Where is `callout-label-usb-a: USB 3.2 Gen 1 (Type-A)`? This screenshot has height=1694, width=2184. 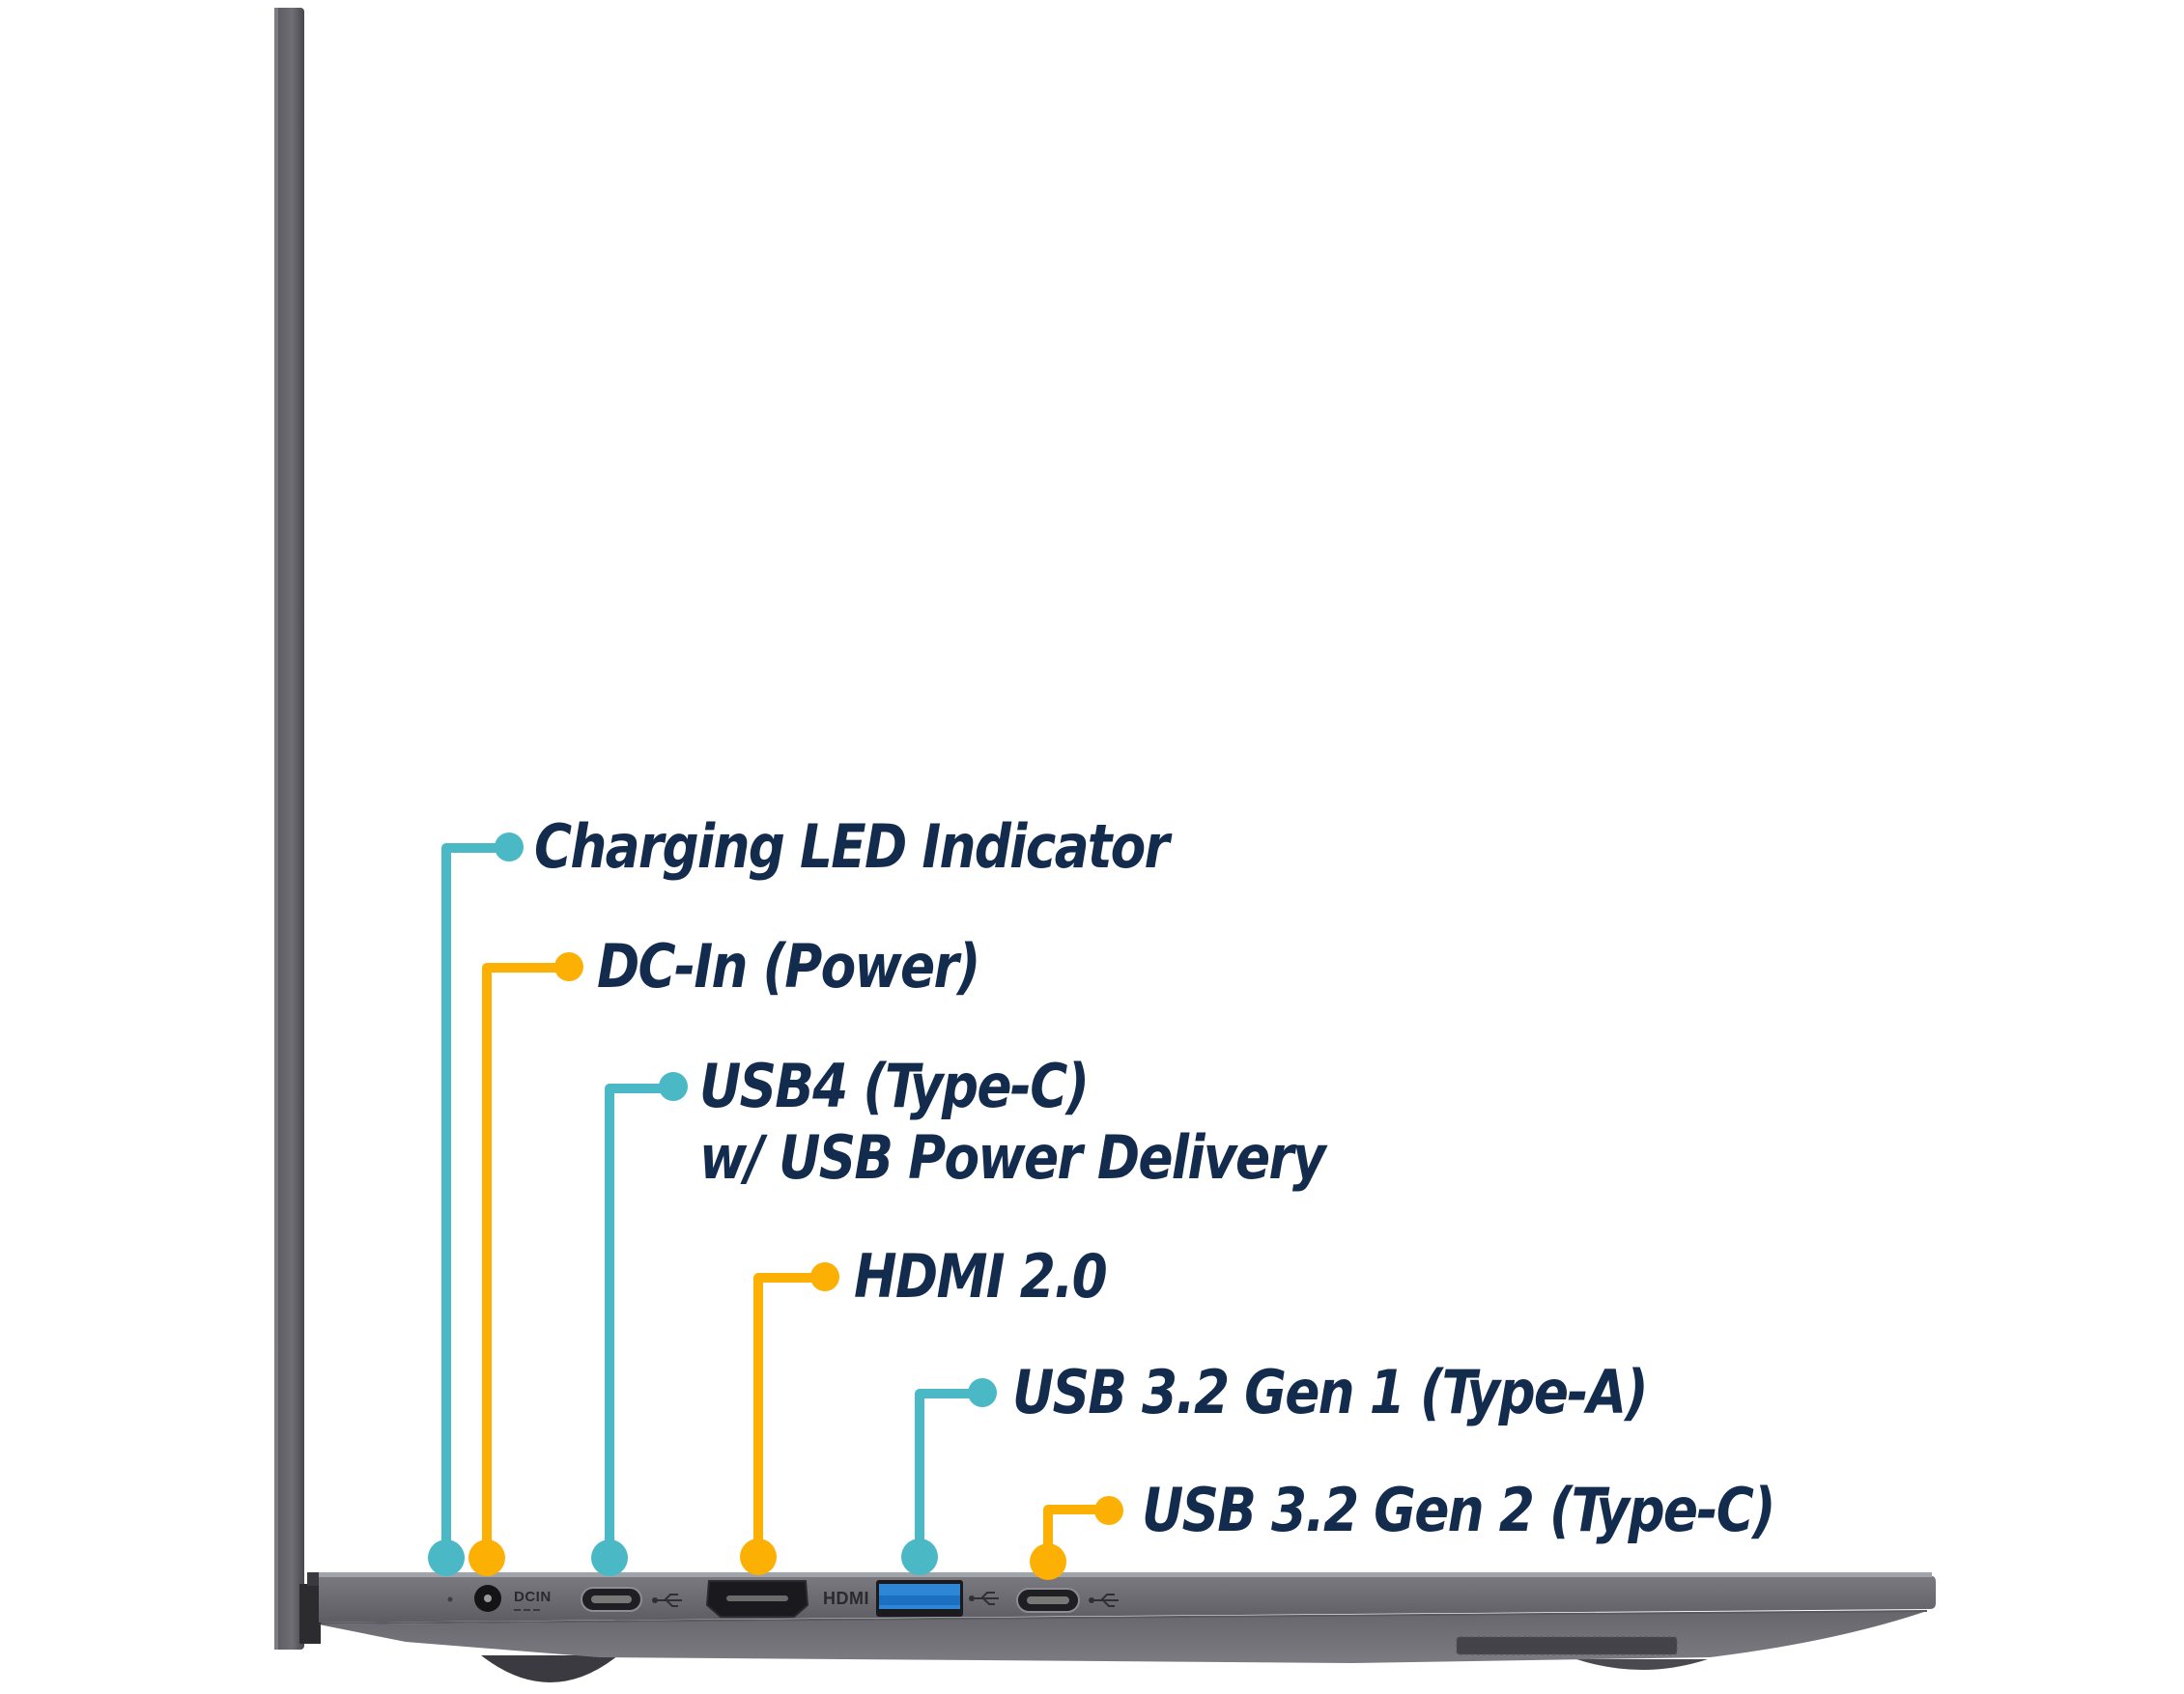
callout-label-usb-a: USB 3.2 Gen 1 (Type-A) is located at coordinates (1331, 1392).